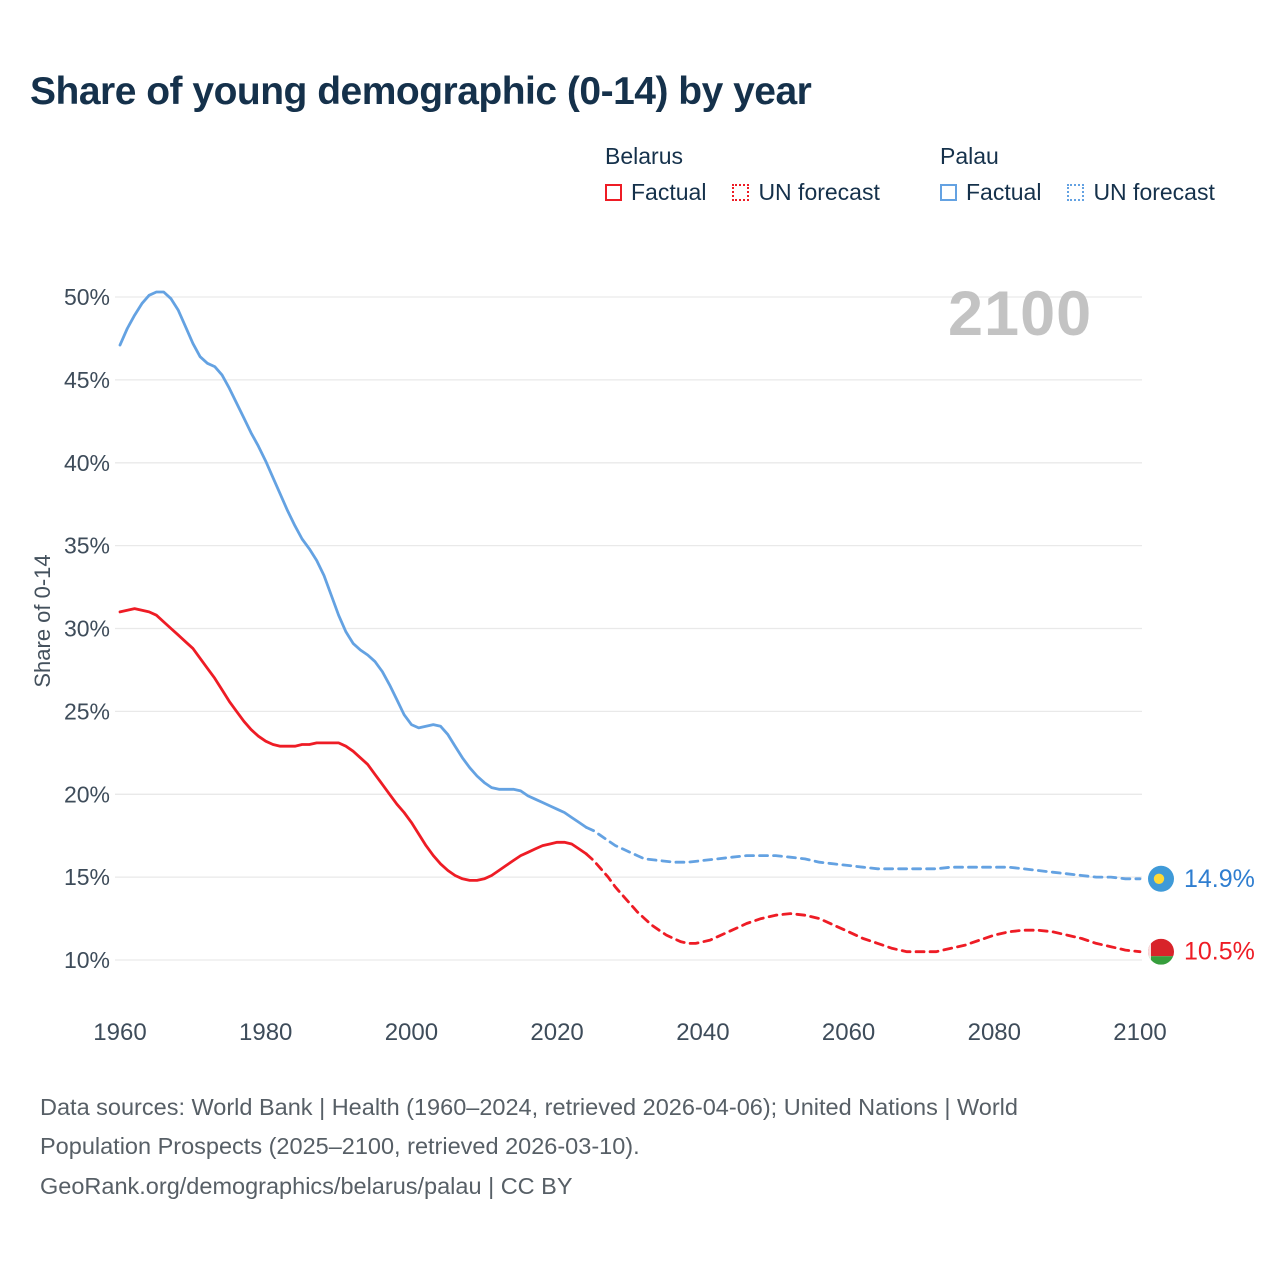  I want to click on belarus-forecast-swatch-icon, so click(741, 192).